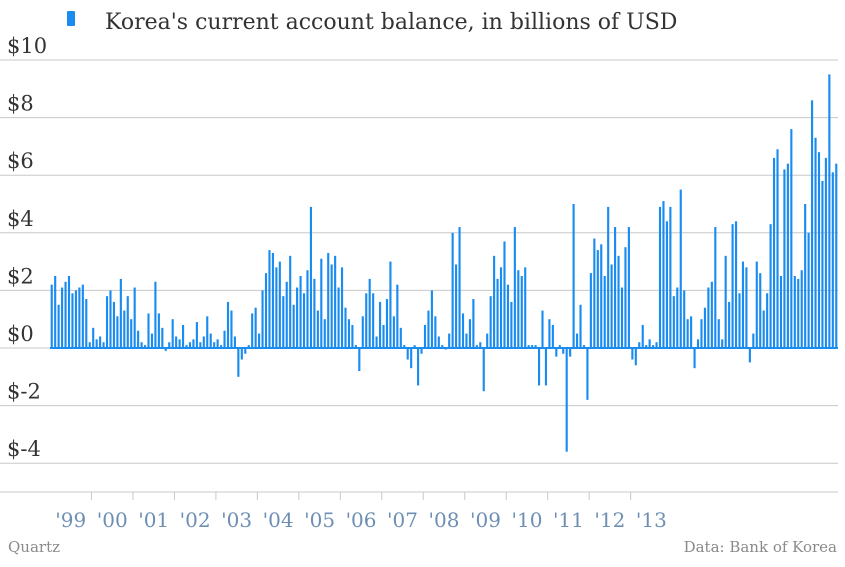 The width and height of the screenshot is (845, 567). Describe the element at coordinates (651, 520) in the screenshot. I see `x-tick-label: '13` at that location.